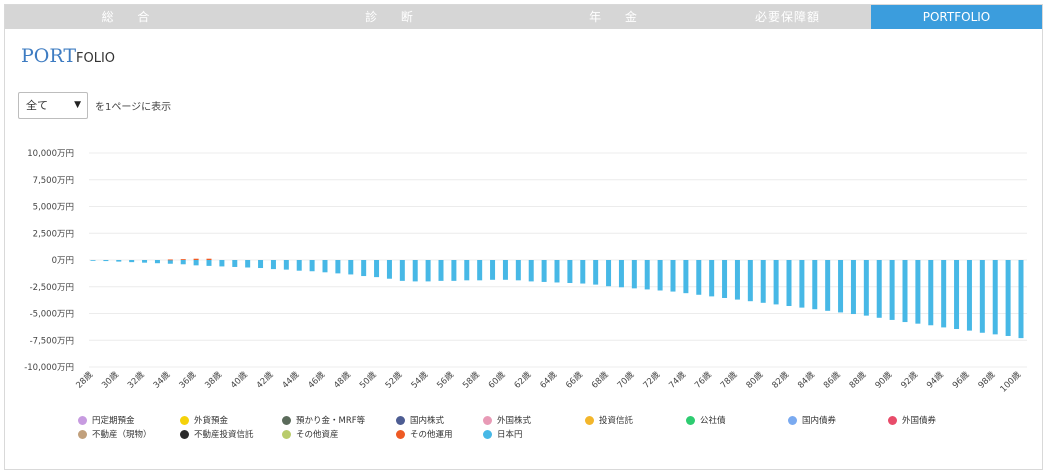 This screenshot has height=475, width=1047. What do you see at coordinates (755, 380) in the screenshot?
I see `x-tick-label: 80歳` at bounding box center [755, 380].